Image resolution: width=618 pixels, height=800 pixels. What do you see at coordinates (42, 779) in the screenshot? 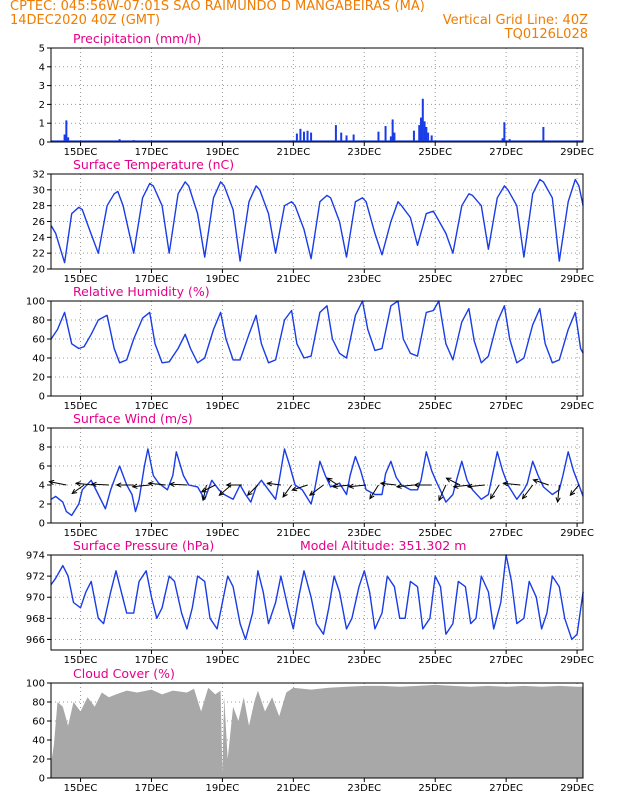
I see `panel-cloud-y-tick-label: 0` at bounding box center [42, 779].